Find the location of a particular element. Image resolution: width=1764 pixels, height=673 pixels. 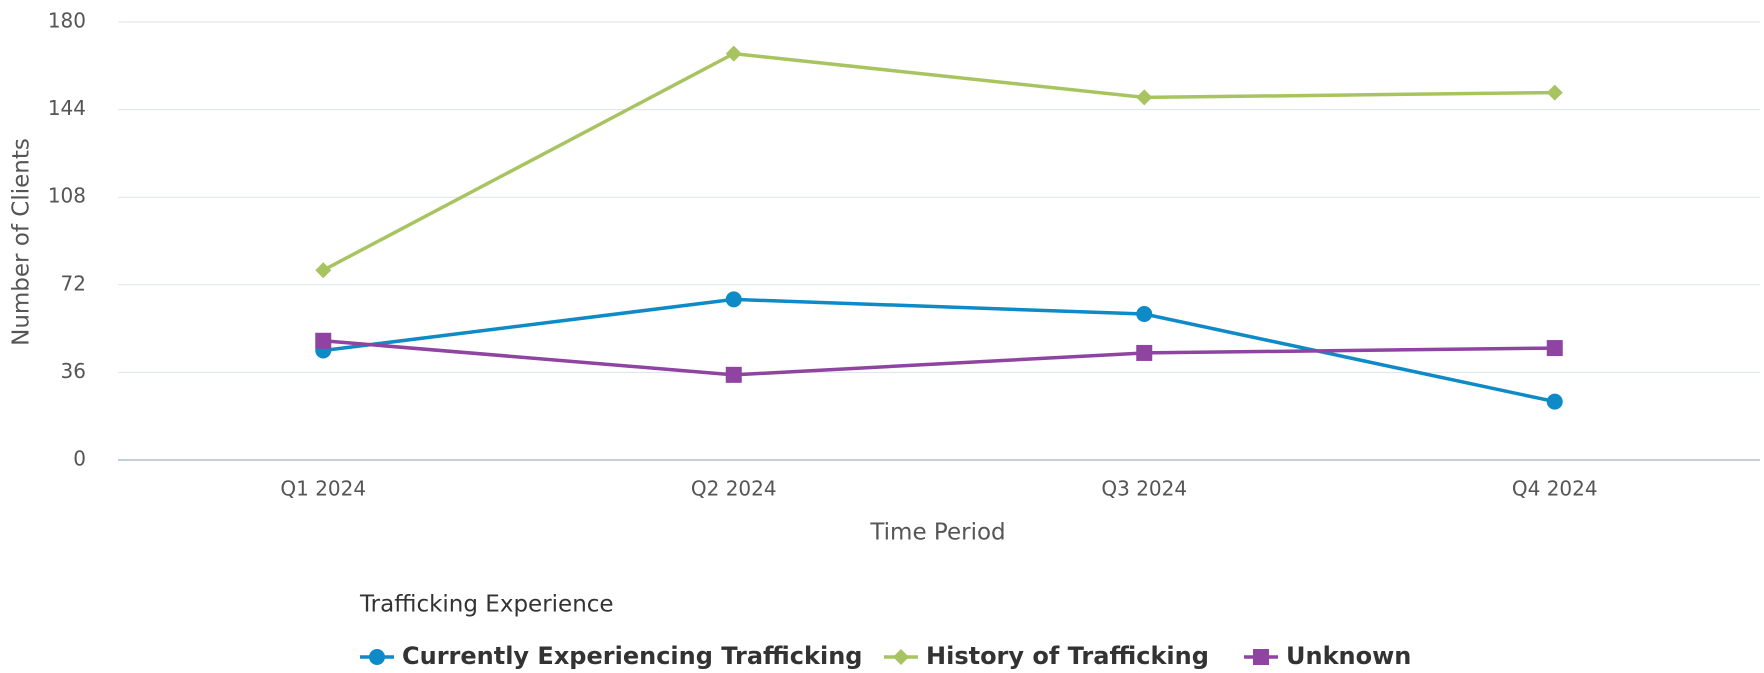

y-axis-title: Number of Clients is located at coordinates (22, 242).